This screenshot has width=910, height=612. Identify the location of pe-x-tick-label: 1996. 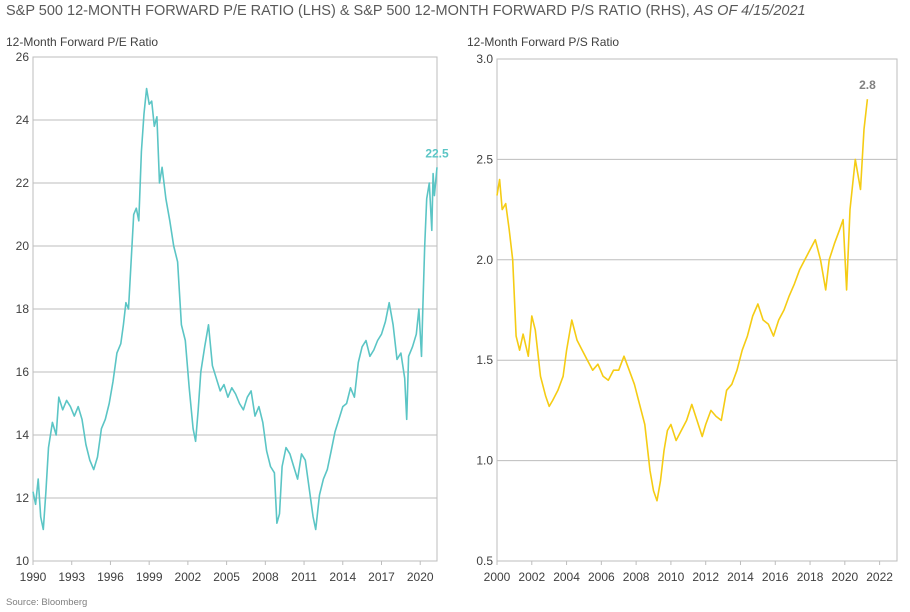
(110, 577).